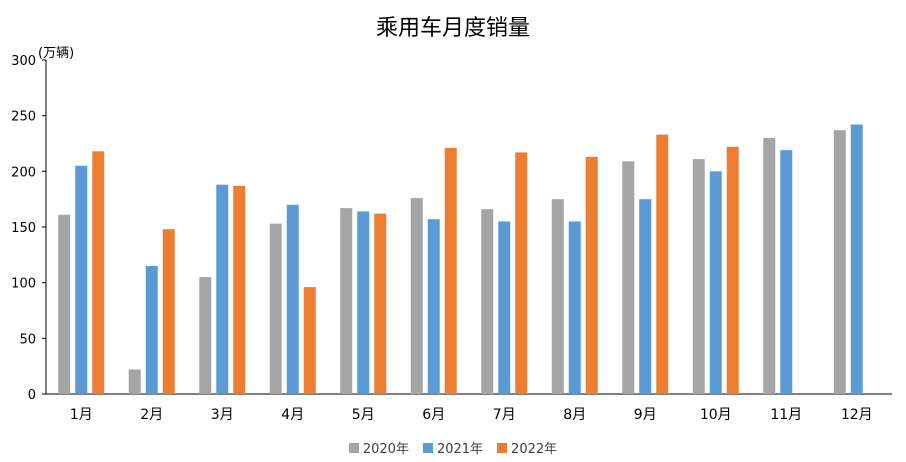 This screenshot has height=462, width=906. I want to click on bar-2020年-7月, so click(487, 301).